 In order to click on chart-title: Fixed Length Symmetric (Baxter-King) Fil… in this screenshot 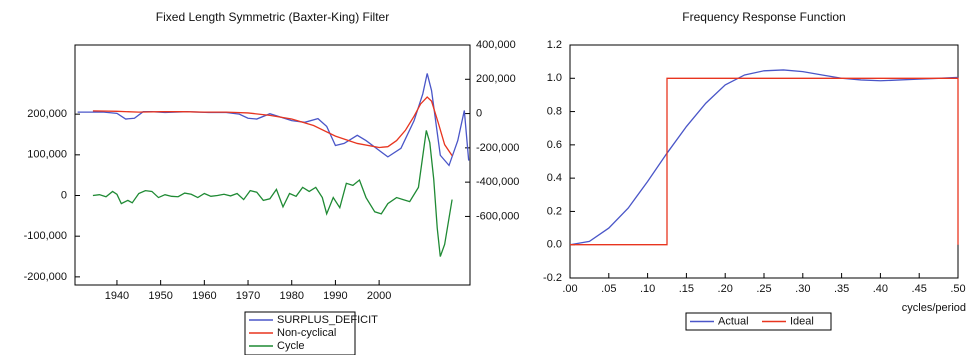, I will do `click(272, 17)`.